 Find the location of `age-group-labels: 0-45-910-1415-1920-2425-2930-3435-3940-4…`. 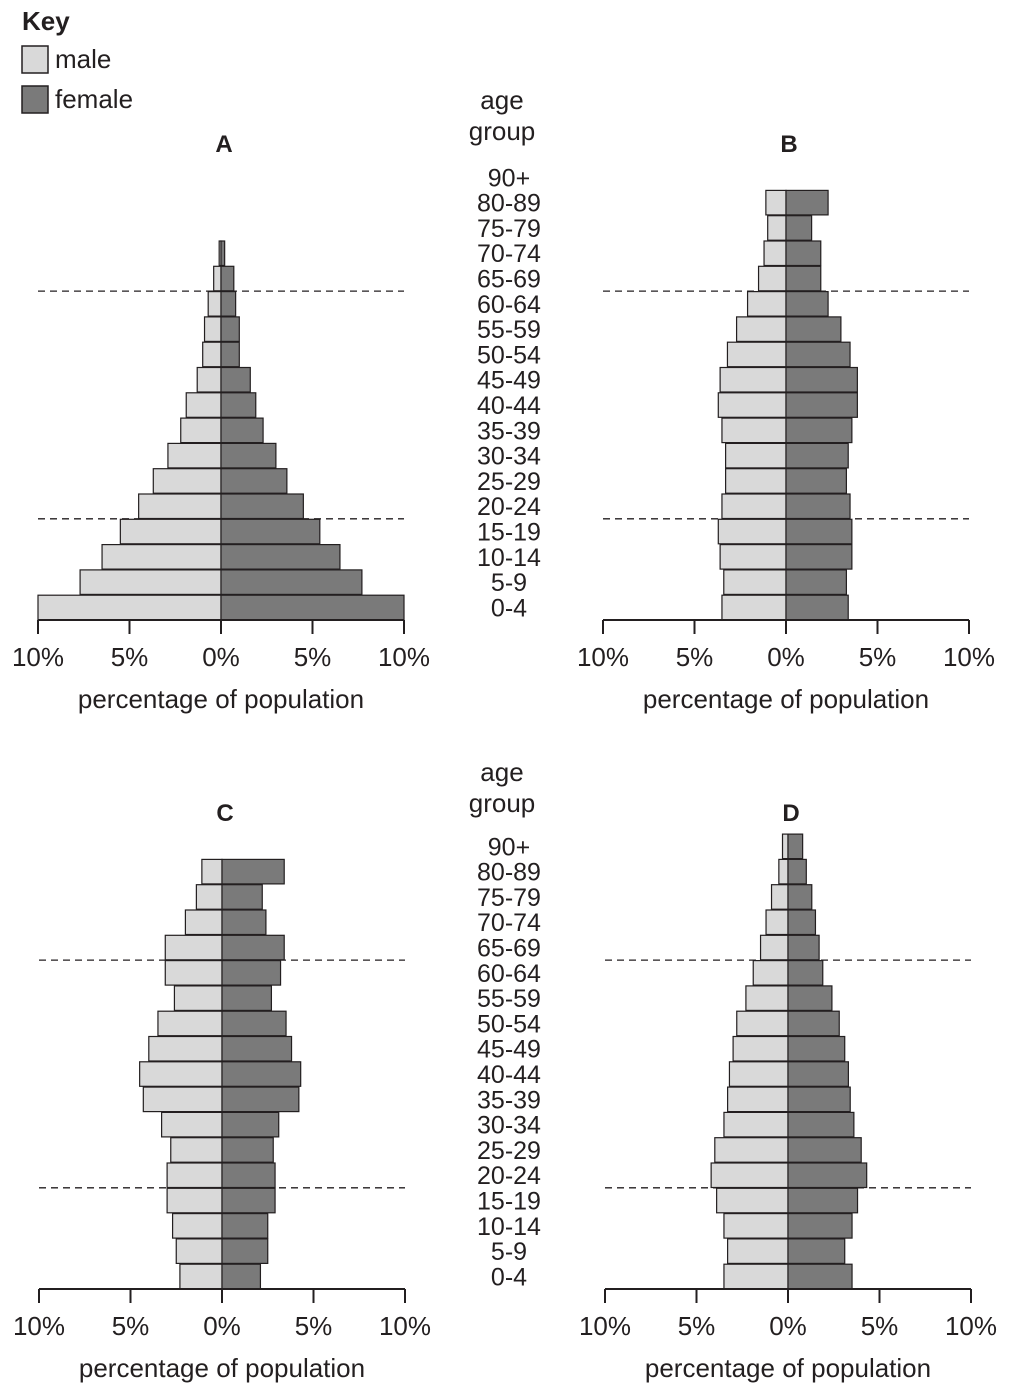

age-group-labels: 0-45-910-1415-1920-2425-2930-3435-3940-4… is located at coordinates (509, 393).